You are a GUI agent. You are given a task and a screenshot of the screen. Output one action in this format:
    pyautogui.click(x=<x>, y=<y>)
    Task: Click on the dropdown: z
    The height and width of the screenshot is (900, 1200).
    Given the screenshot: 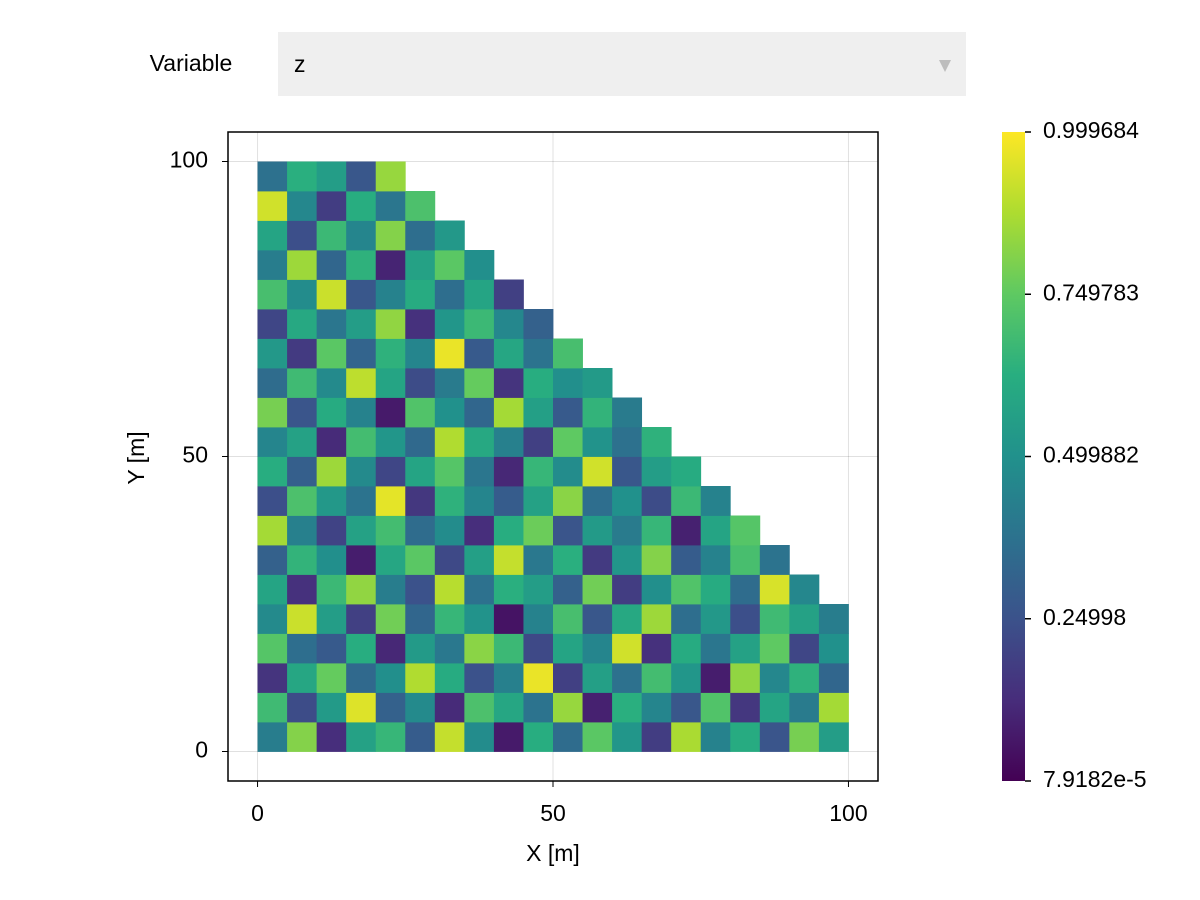 What is the action you would take?
    pyautogui.click(x=622, y=64)
    